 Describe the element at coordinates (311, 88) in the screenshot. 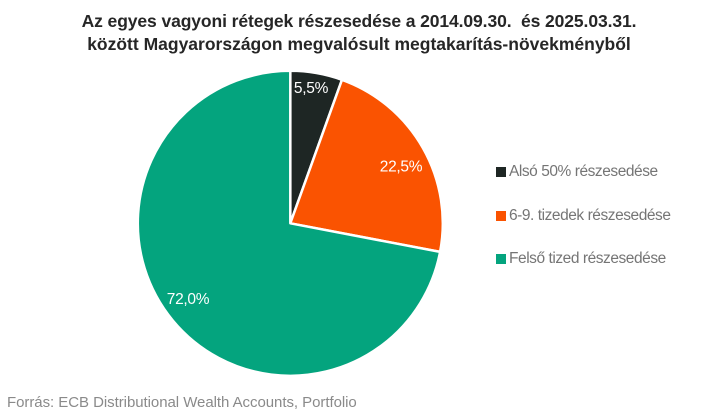

I see `svg-text: 5,5%` at that location.